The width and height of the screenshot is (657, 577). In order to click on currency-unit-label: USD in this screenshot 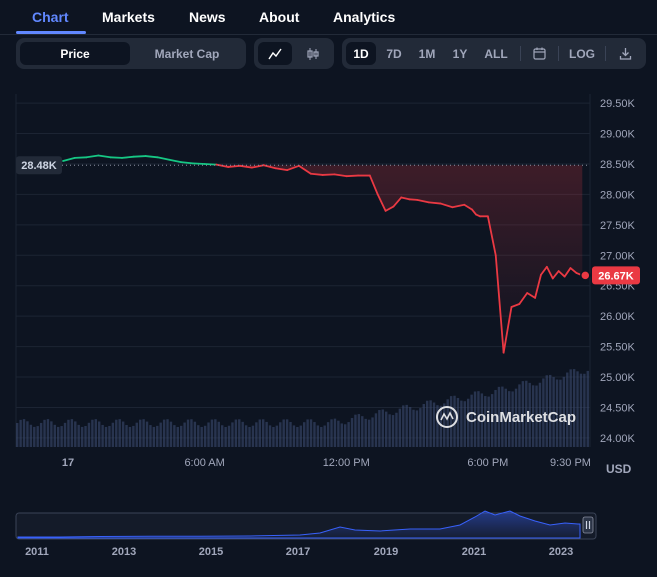, I will do `click(619, 469)`.